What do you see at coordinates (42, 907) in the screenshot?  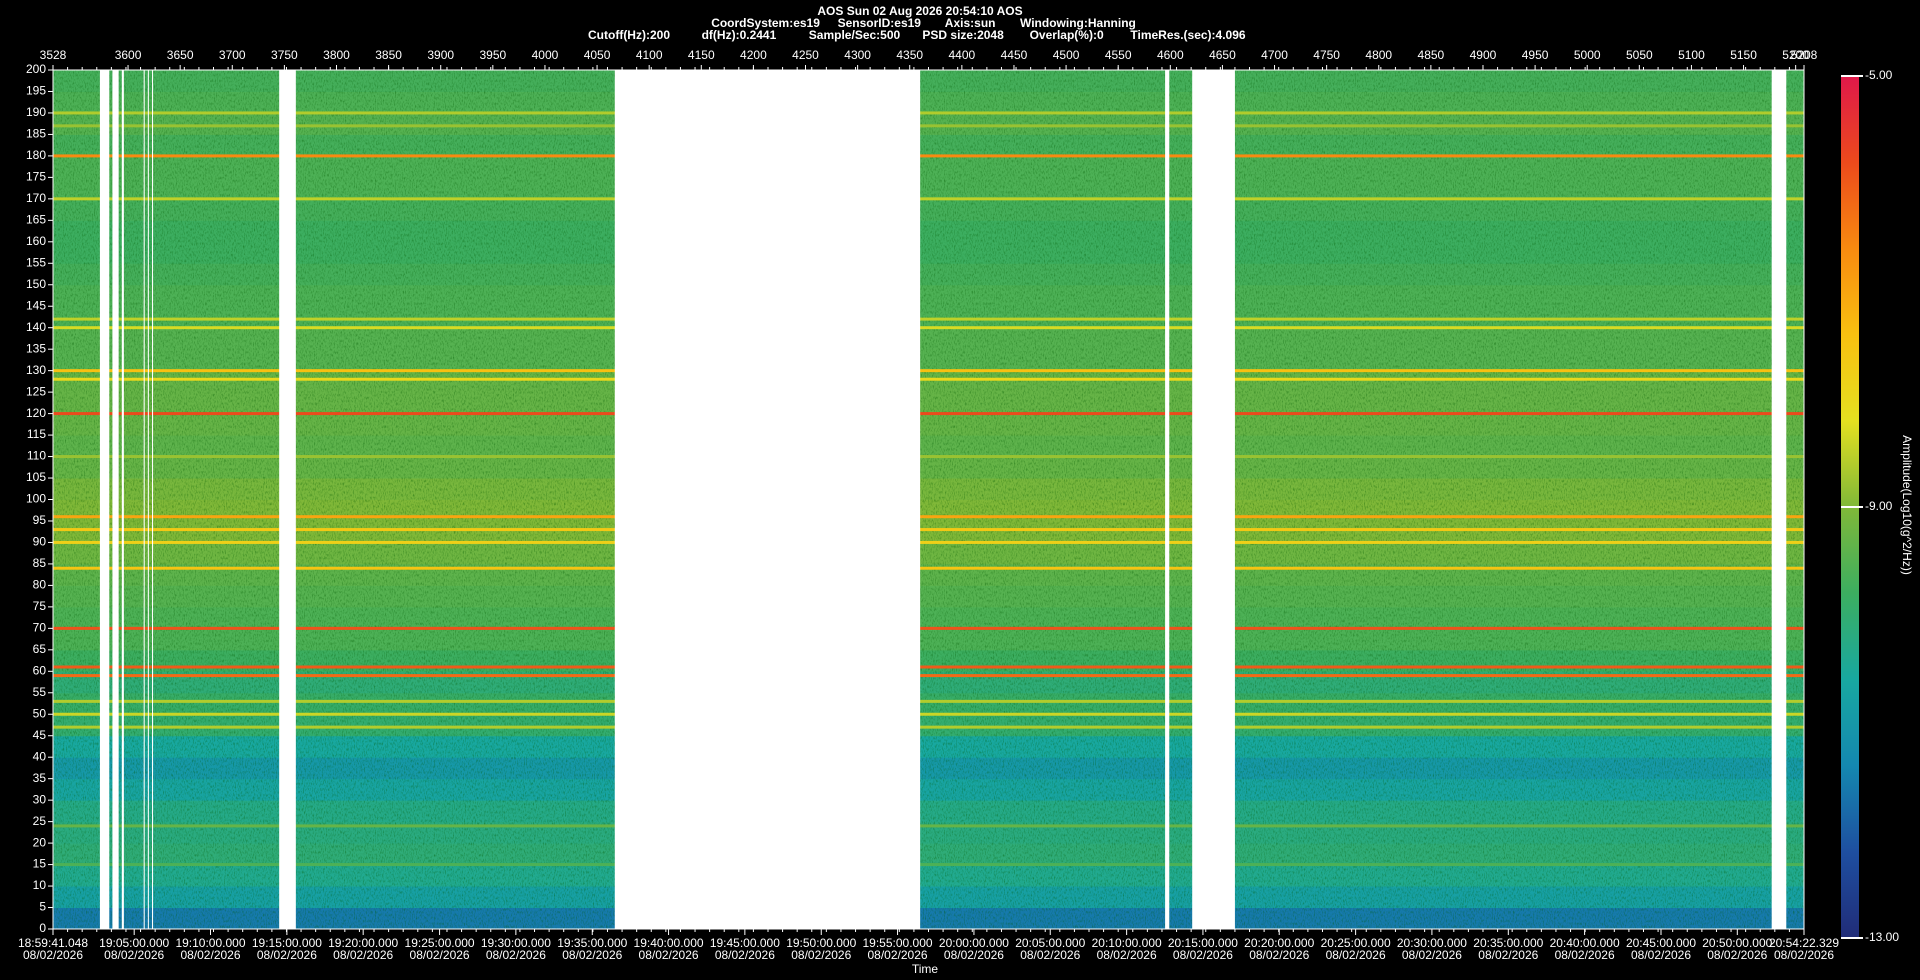 I see `y-tick-label: 5` at bounding box center [42, 907].